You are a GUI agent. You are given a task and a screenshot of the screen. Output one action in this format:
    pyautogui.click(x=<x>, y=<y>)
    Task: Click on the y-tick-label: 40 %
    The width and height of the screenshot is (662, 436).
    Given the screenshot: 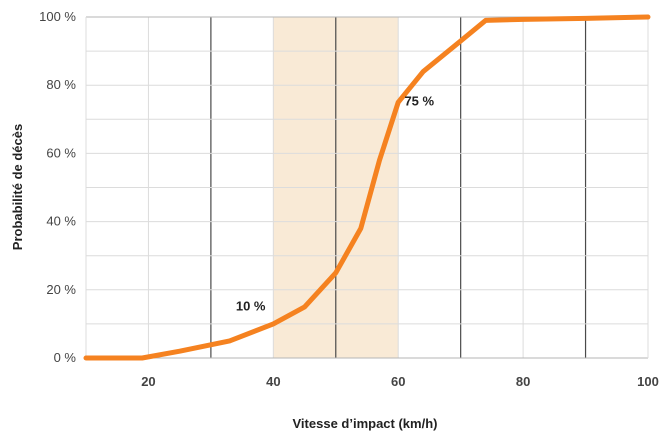 What is the action you would take?
    pyautogui.click(x=61, y=221)
    